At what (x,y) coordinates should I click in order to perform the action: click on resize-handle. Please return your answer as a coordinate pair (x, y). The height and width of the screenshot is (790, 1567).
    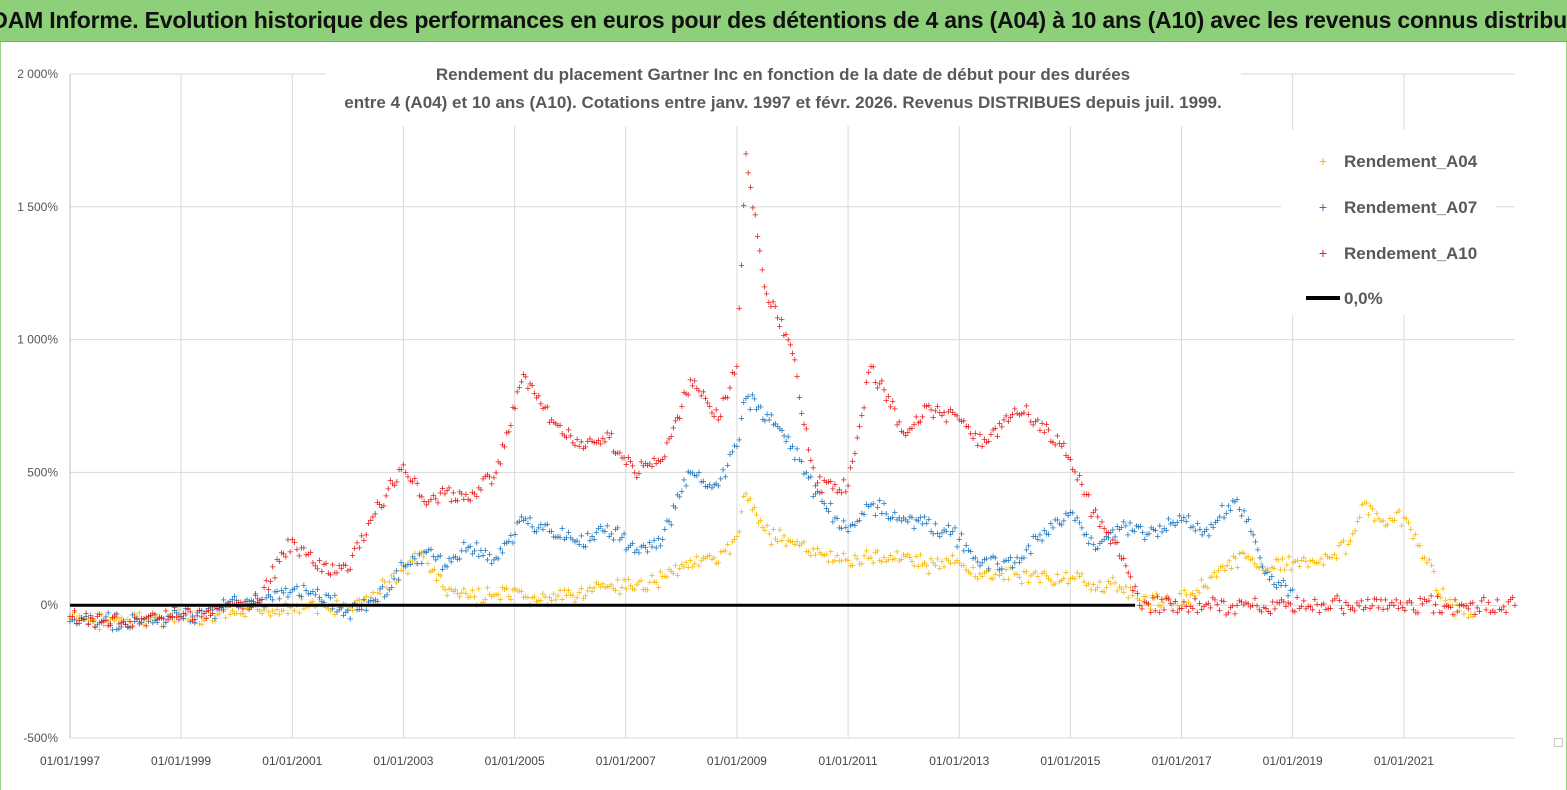
    Looking at the image, I should click on (1558, 742).